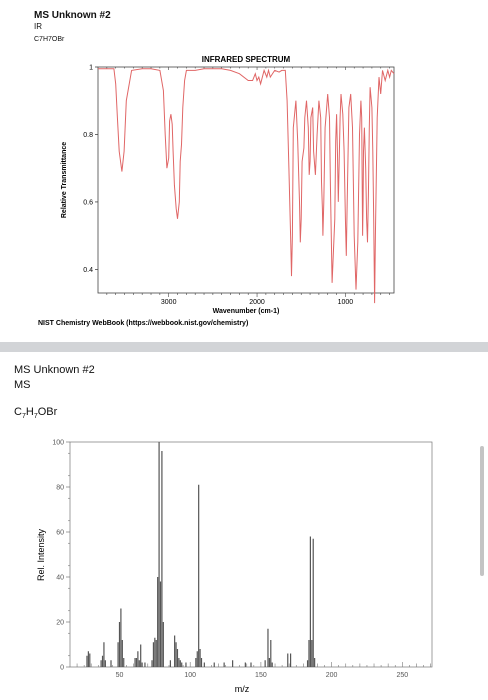 The image size is (488, 700). What do you see at coordinates (91, 68) in the screenshot?
I see `ir-ytick-label: 1` at bounding box center [91, 68].